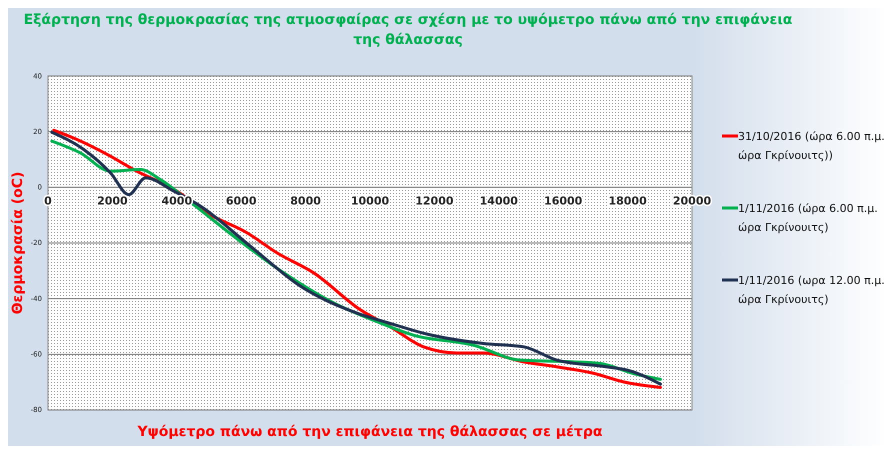 The width and height of the screenshot is (896, 454). What do you see at coordinates (18, 243) in the screenshot?
I see `y-axis-title: Θερμοκρασία (oC)` at bounding box center [18, 243].